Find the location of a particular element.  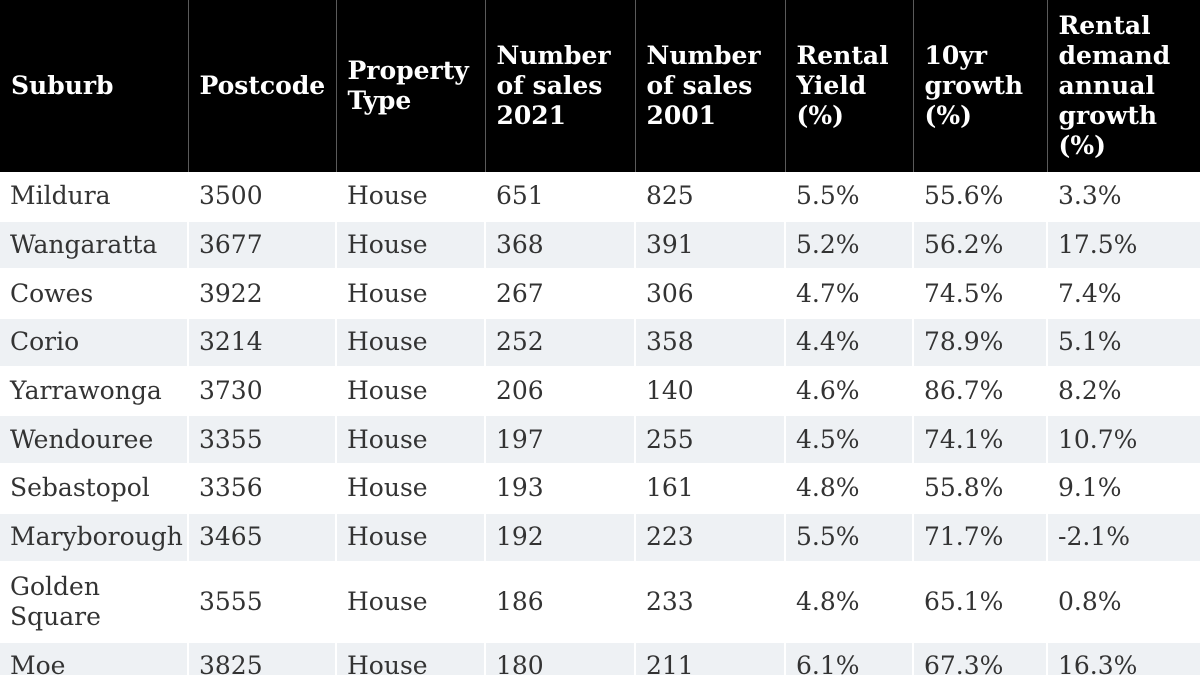

cell-sales-2021: 180 is located at coordinates (560, 658).